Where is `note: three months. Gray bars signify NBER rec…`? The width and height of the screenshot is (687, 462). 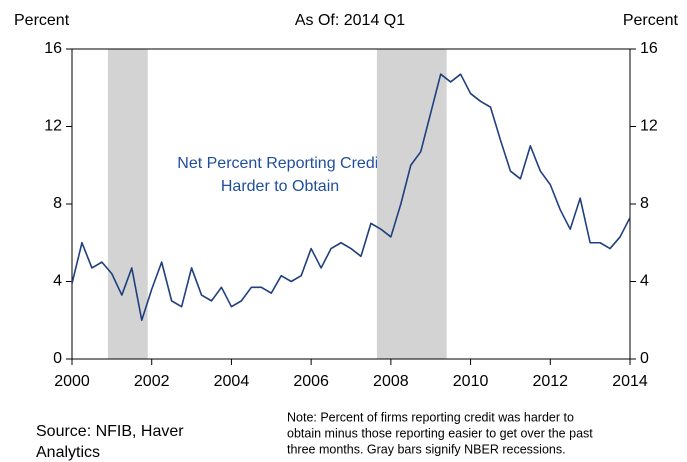 note: three months. Gray bars signify NBER rec… is located at coordinates (426, 449).